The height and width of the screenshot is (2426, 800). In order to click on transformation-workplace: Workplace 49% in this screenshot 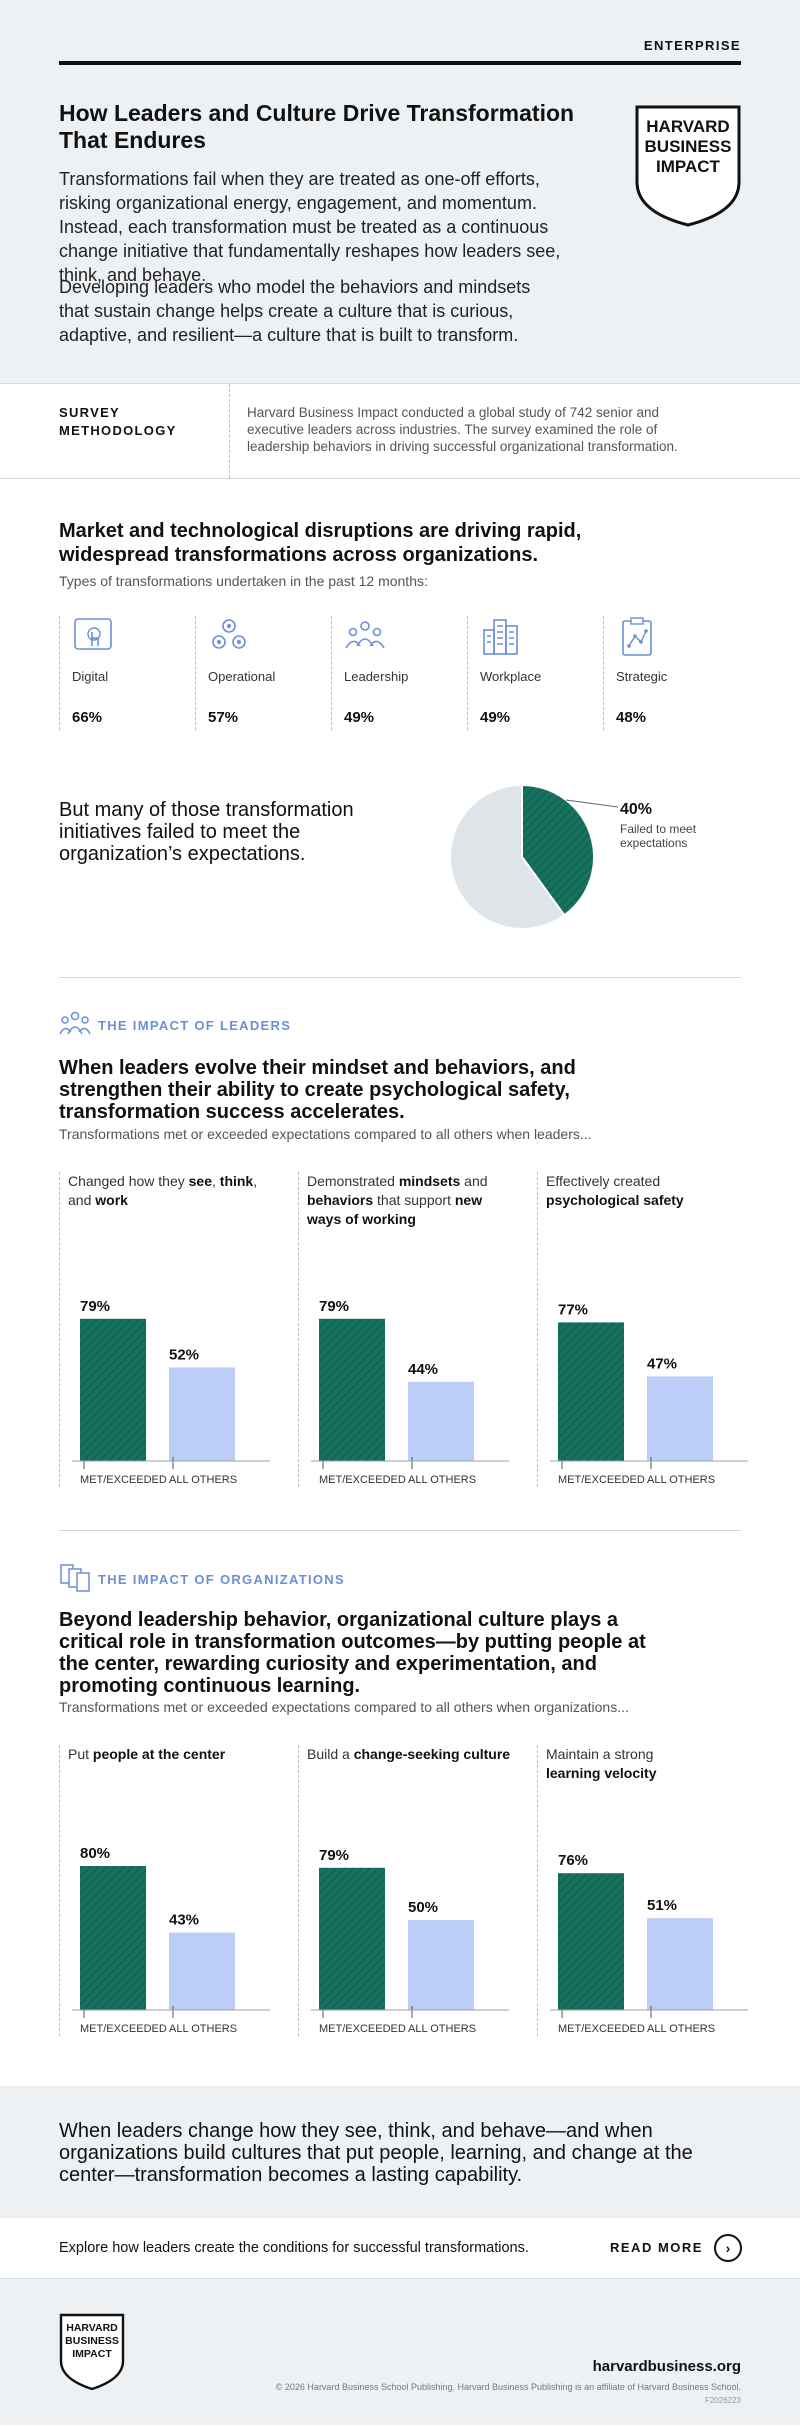, I will do `click(535, 673)`.